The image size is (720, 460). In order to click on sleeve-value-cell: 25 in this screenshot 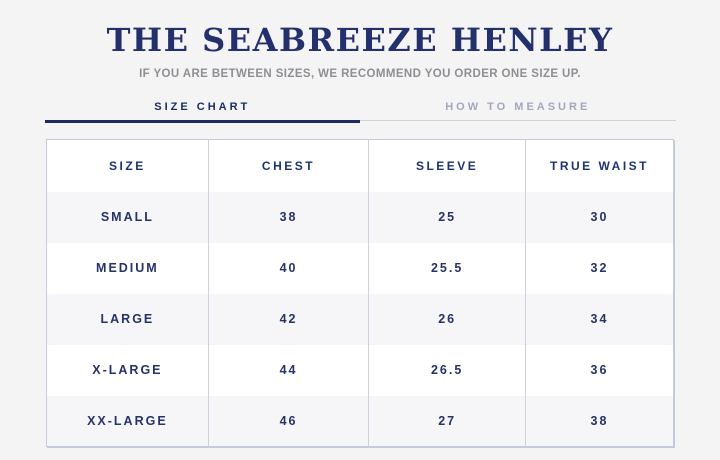, I will do `click(447, 217)`.